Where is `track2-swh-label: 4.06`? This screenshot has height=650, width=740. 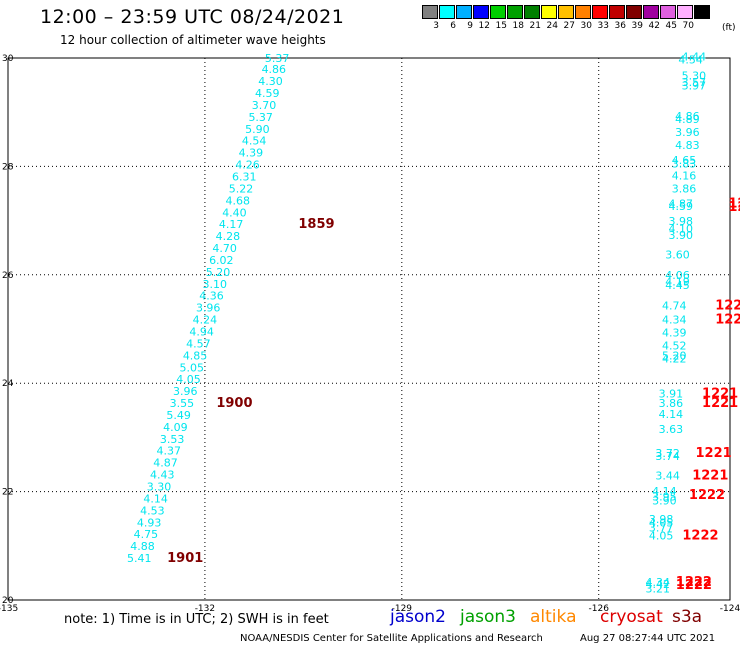
track2-swh-label: 4.06 is located at coordinates (677, 275).